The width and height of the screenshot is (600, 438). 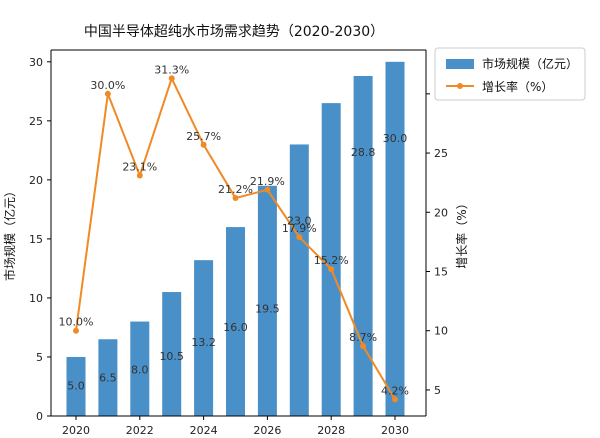 I want to click on bar-label-2021: 6.5, so click(x=108, y=377).